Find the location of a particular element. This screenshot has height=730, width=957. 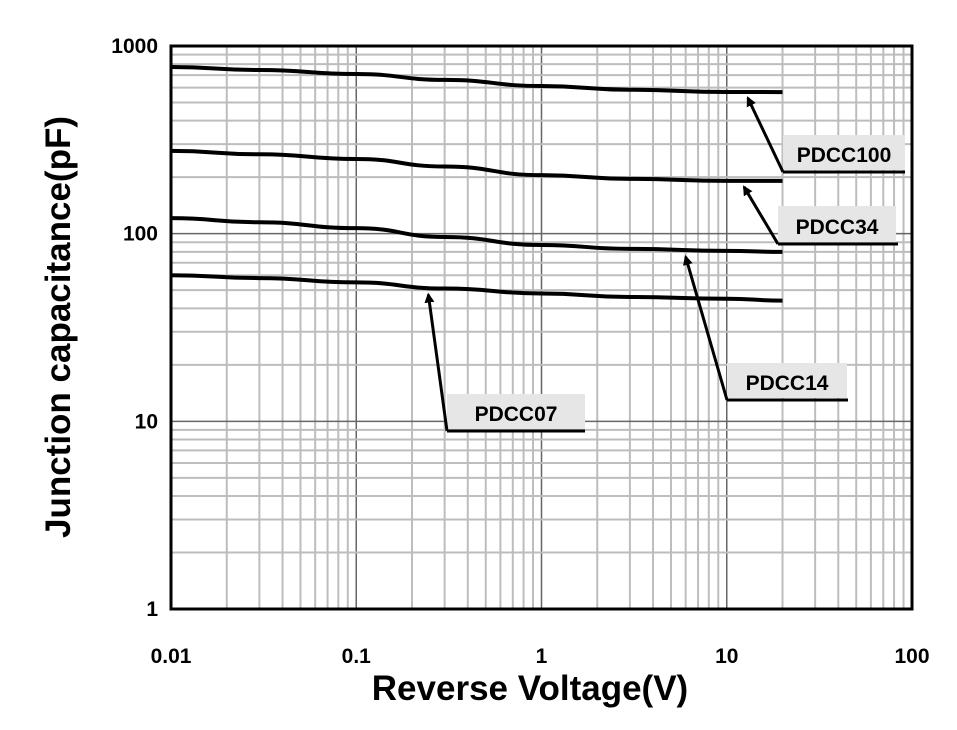

series-label: PDCC14 is located at coordinates (787, 383).